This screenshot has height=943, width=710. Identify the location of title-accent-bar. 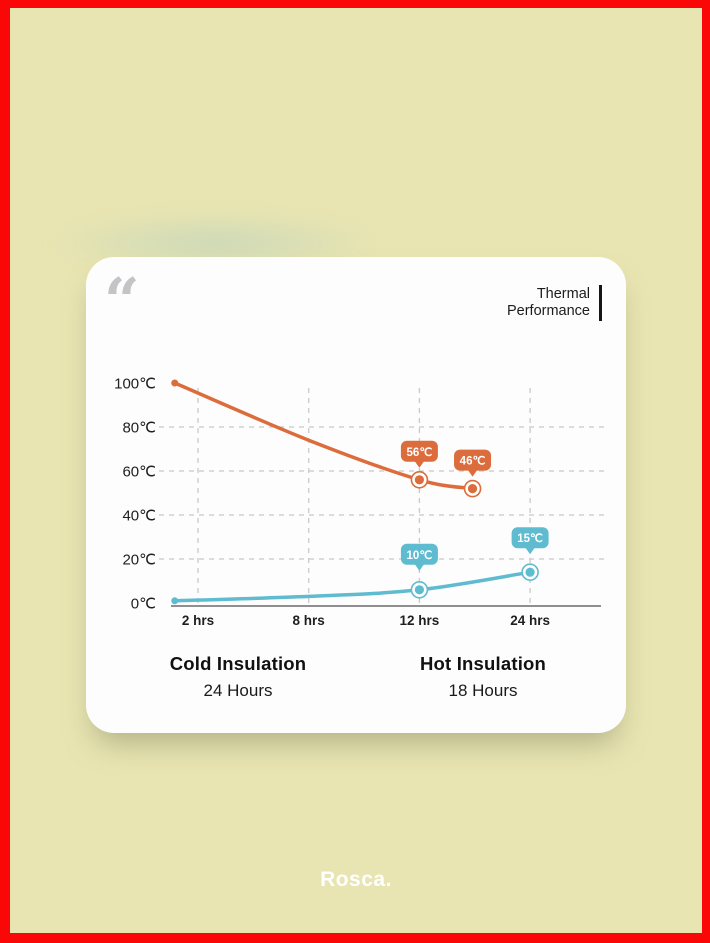
(600, 303).